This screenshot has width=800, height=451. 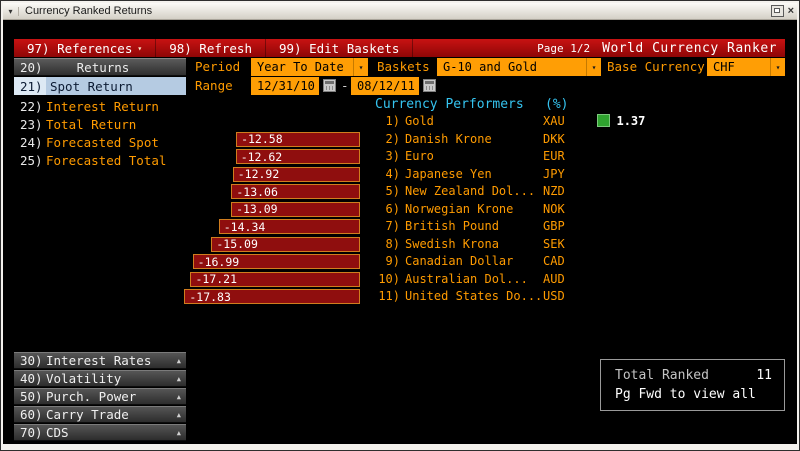 What do you see at coordinates (392, 191) in the screenshot?
I see `chart-row-rank: 5)` at bounding box center [392, 191].